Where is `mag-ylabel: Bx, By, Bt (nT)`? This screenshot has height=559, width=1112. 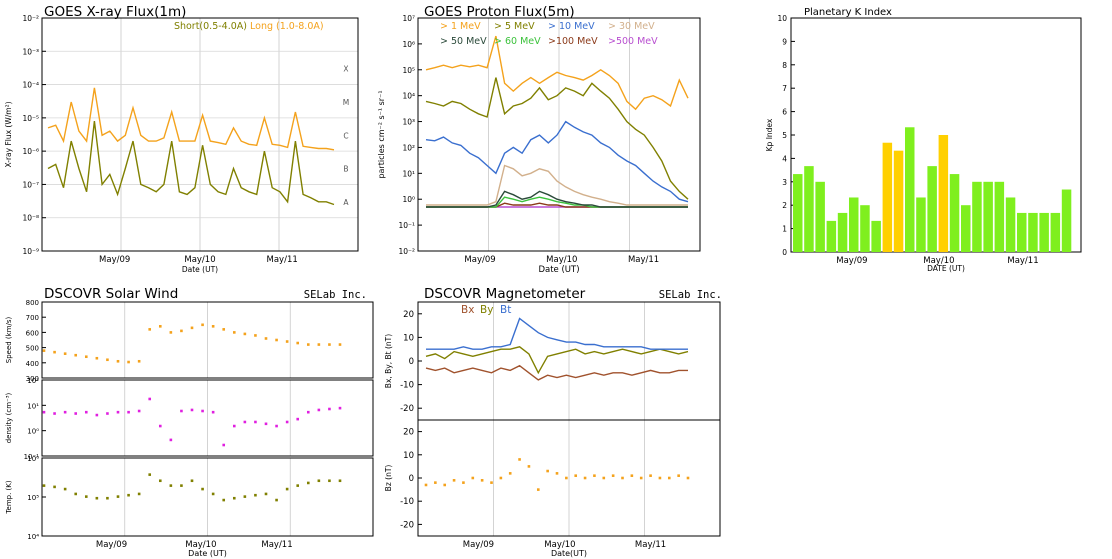
mag-ylabel: Bx, By, Bt (nT) is located at coordinates (388, 361).